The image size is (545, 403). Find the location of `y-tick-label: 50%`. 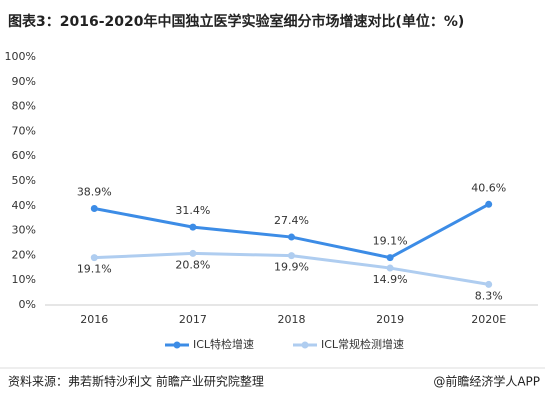

y-tick-label: 50% is located at coordinates (24, 180).